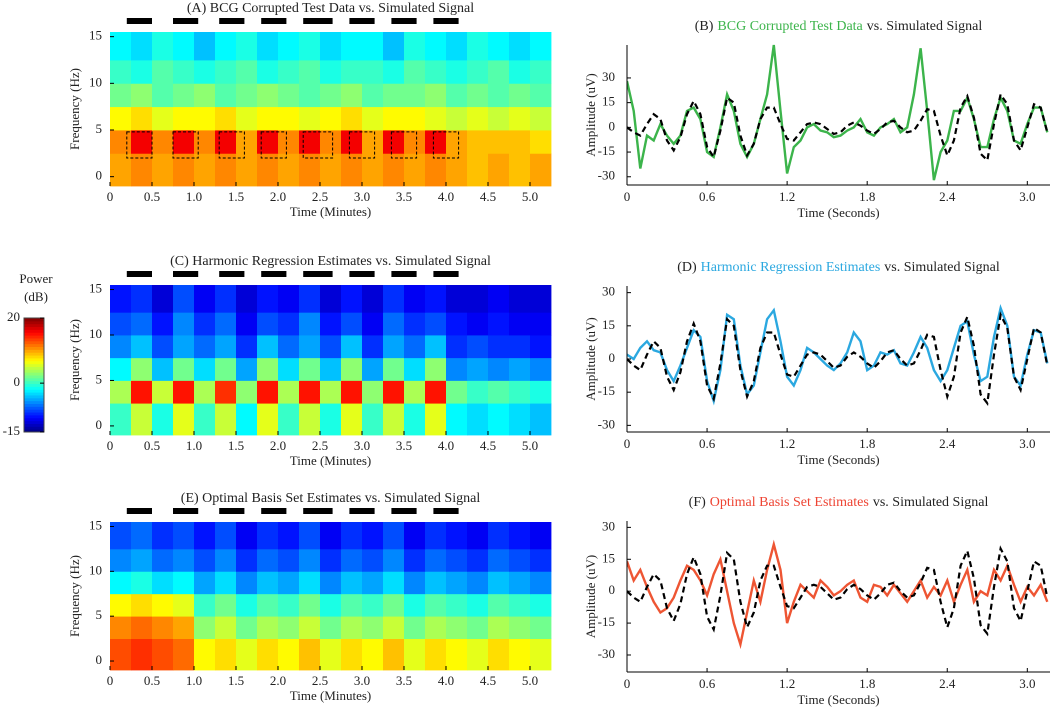 This screenshot has height=712, width=1050. I want to click on x-axis-title: Time (Minutes), so click(331, 695).